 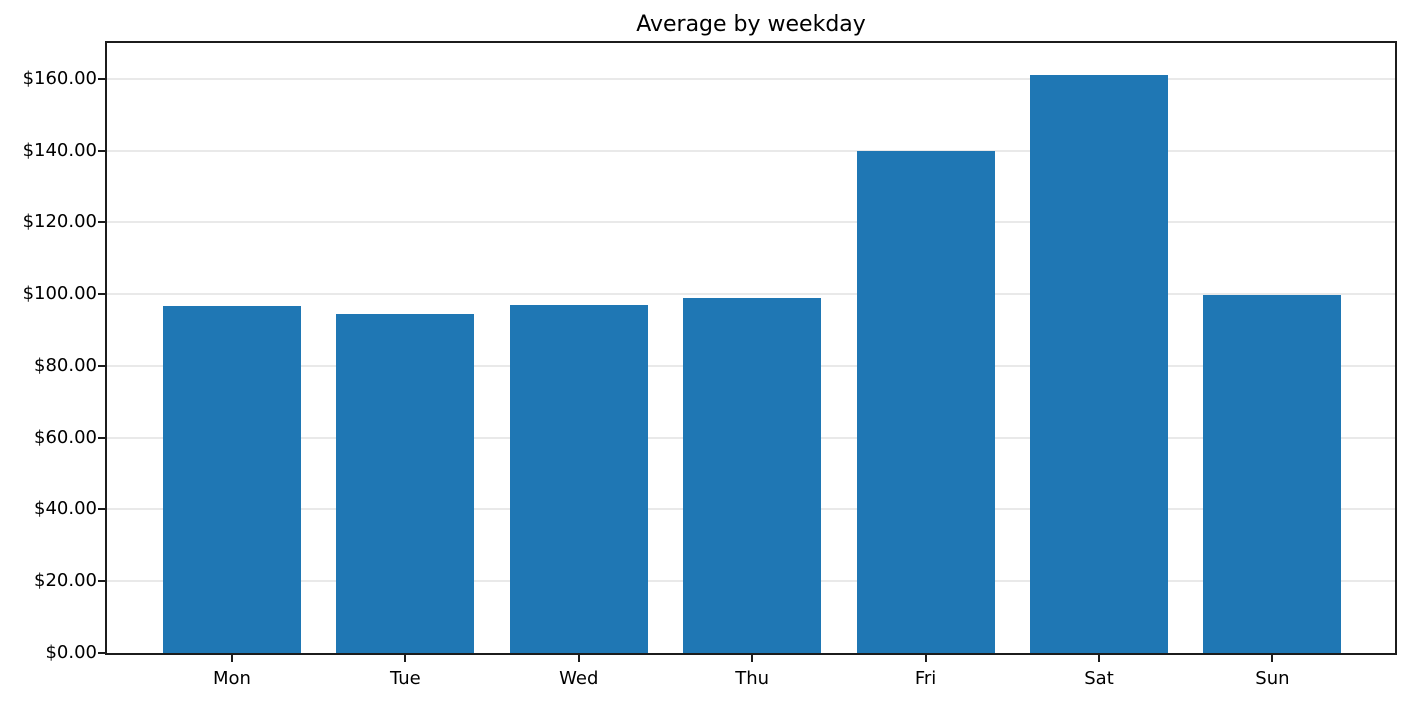 I want to click on bar-sat, so click(x=1099, y=363).